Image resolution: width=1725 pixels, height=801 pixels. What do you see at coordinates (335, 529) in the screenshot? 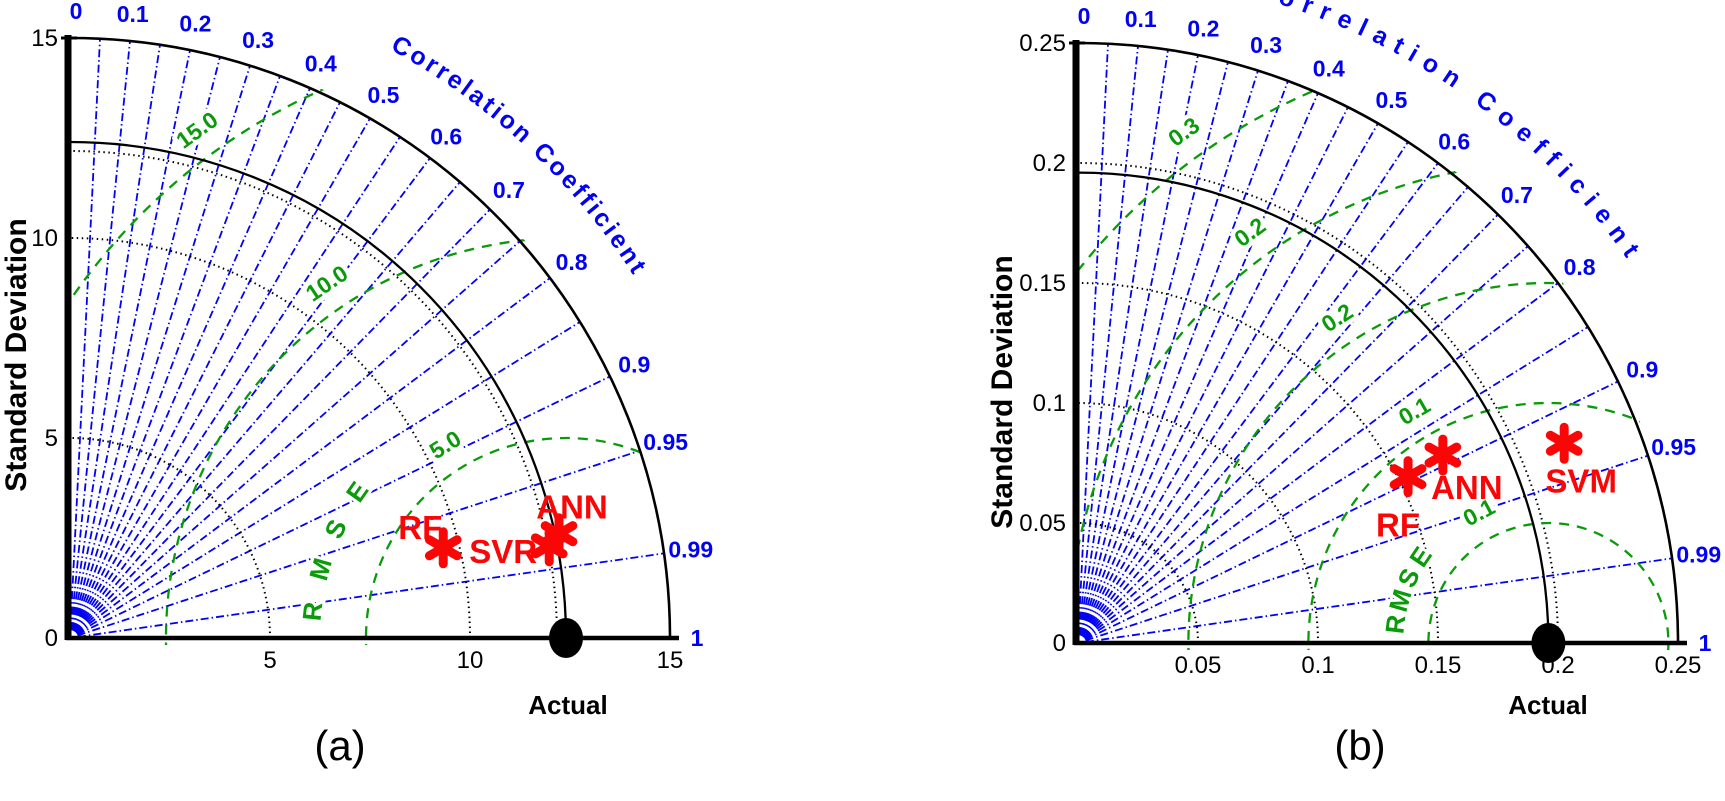
I see `svg-text: S` at bounding box center [335, 529].